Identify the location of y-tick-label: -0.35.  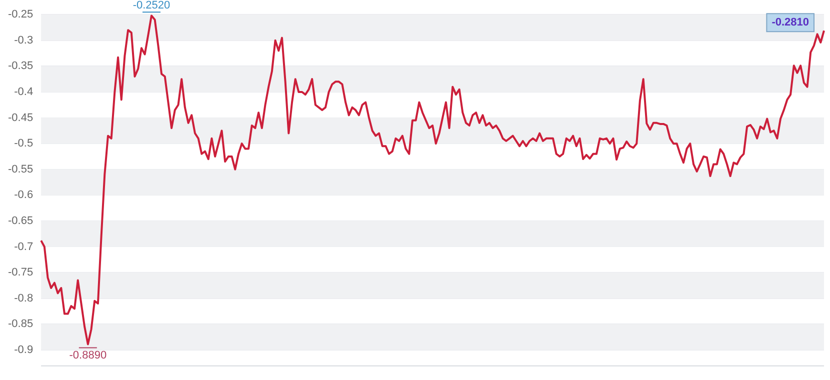
(21, 66).